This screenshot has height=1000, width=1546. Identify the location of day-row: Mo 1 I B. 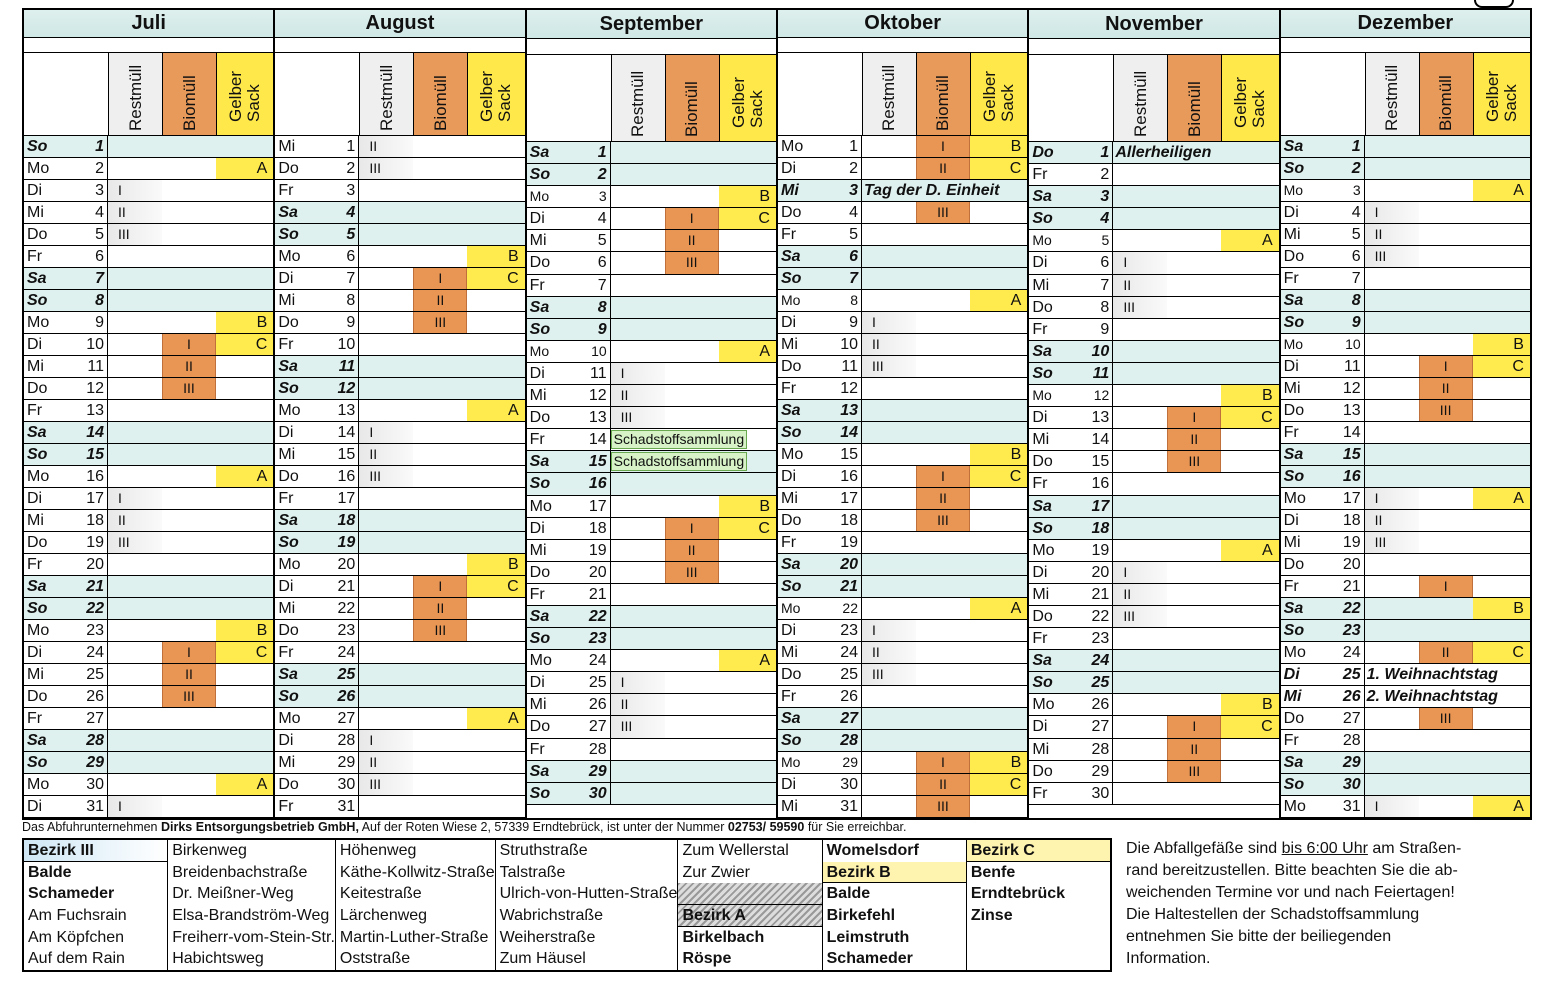
(902, 147).